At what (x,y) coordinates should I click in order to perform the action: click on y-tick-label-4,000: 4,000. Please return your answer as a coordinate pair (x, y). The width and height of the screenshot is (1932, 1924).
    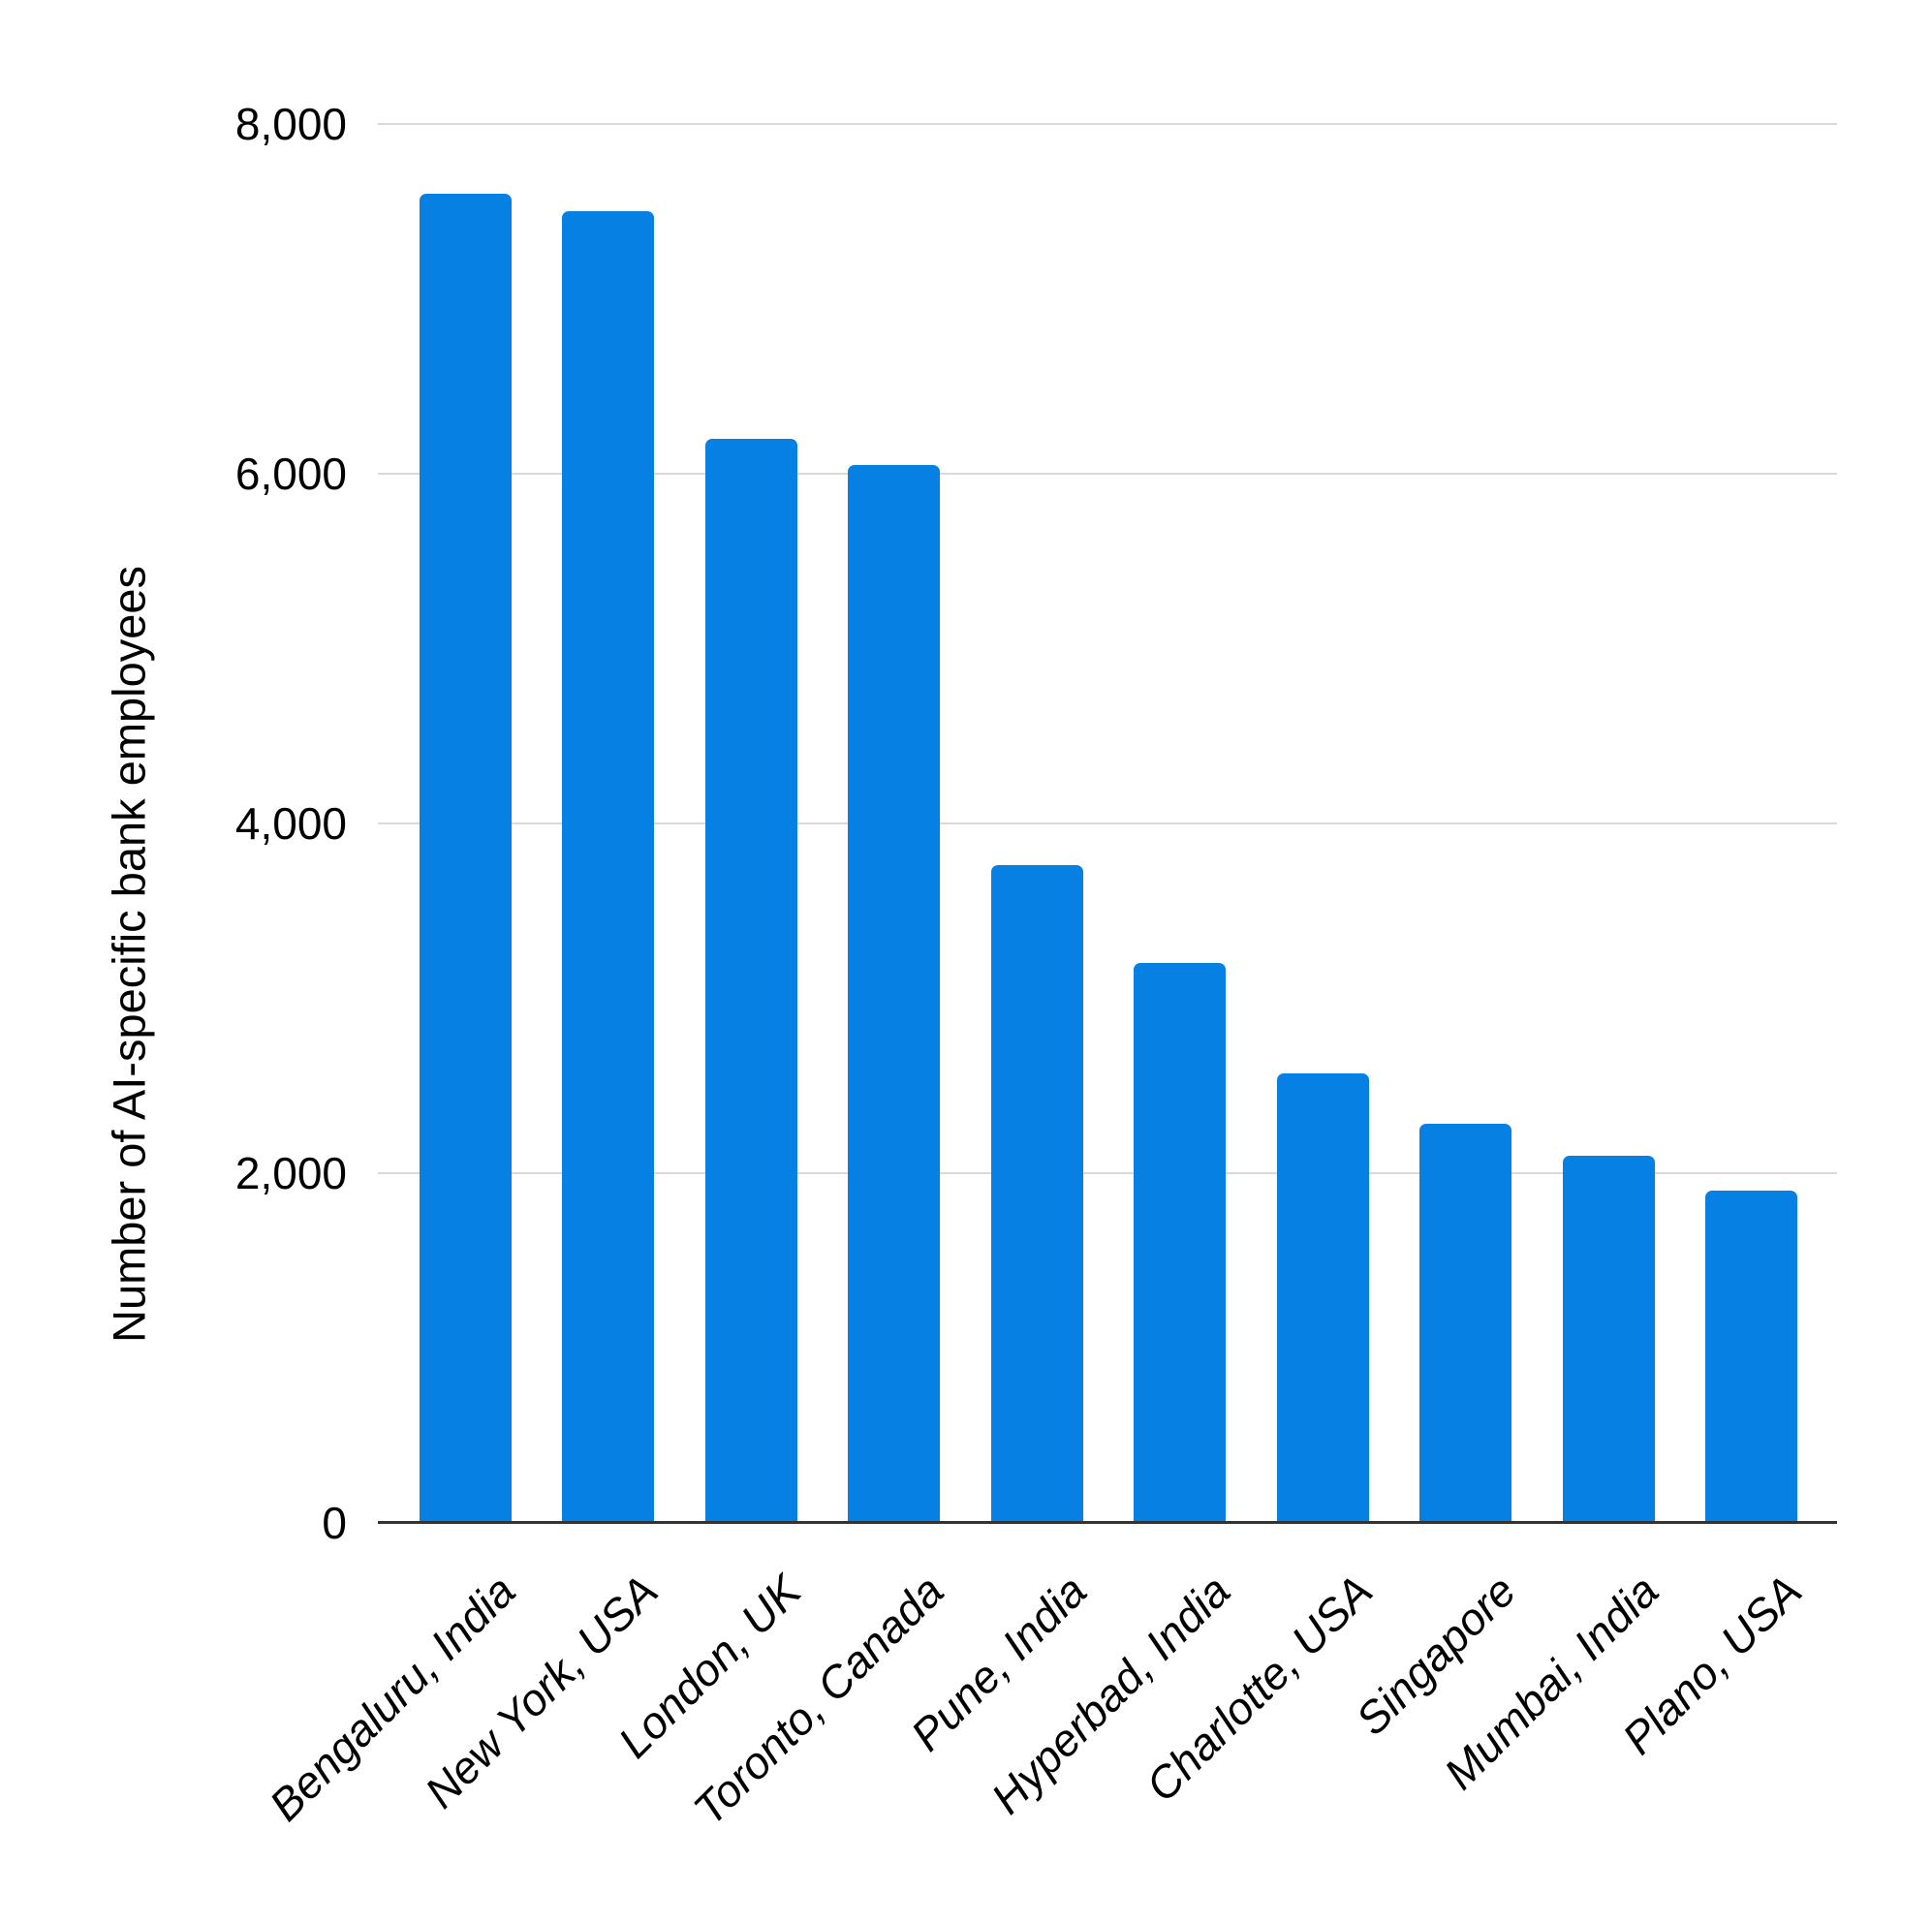
    Looking at the image, I should click on (290, 823).